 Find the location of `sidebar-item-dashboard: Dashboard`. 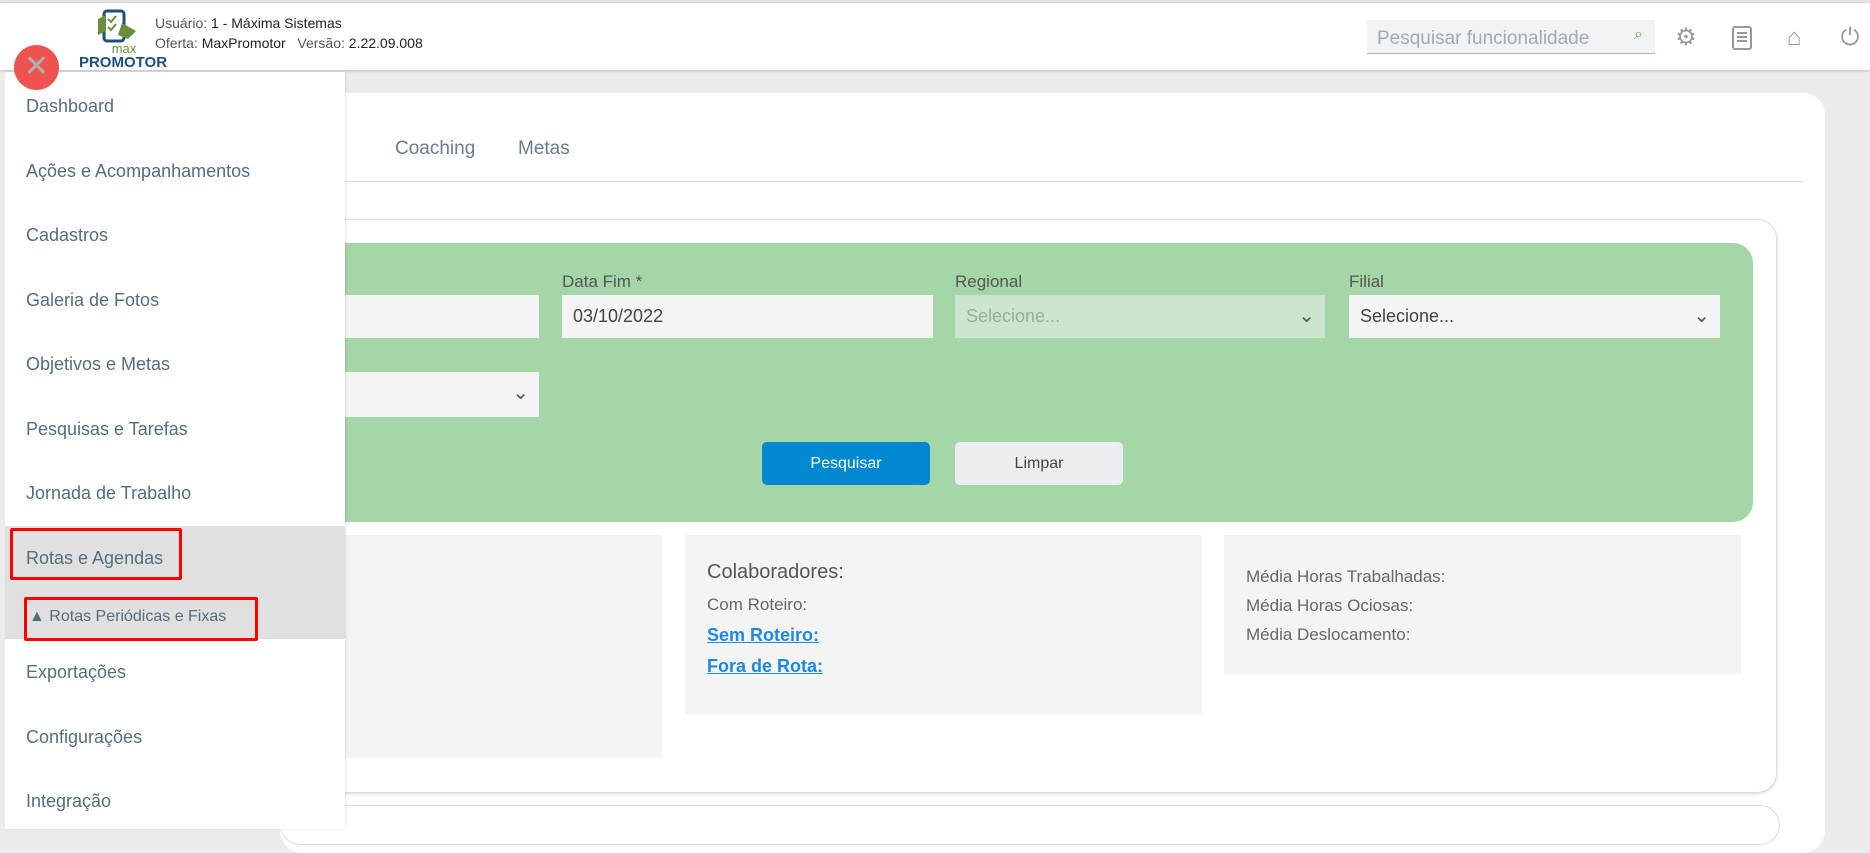

sidebar-item-dashboard: Dashboard is located at coordinates (70, 106).